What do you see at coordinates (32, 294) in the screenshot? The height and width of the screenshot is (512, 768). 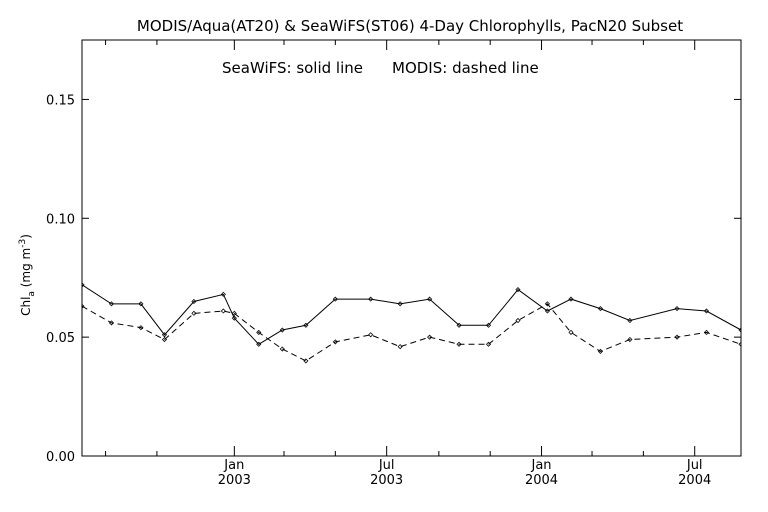 I see `y-axis-label-sub: a` at bounding box center [32, 294].